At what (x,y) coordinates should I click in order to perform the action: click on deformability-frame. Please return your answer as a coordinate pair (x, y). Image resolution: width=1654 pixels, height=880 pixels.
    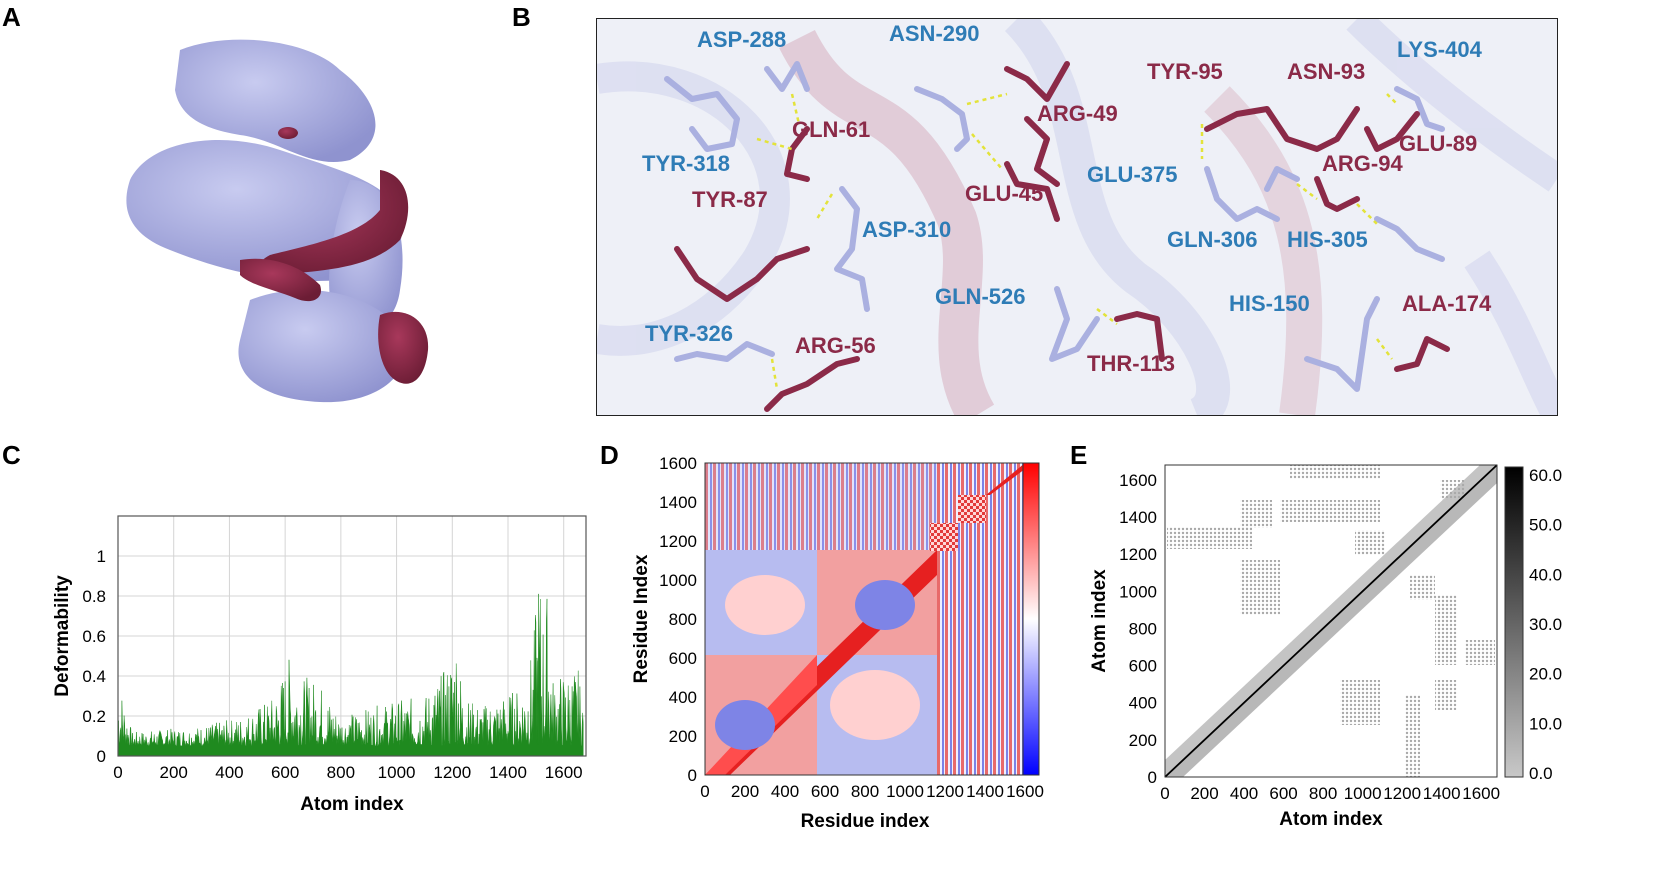
    Looking at the image, I should click on (352, 636).